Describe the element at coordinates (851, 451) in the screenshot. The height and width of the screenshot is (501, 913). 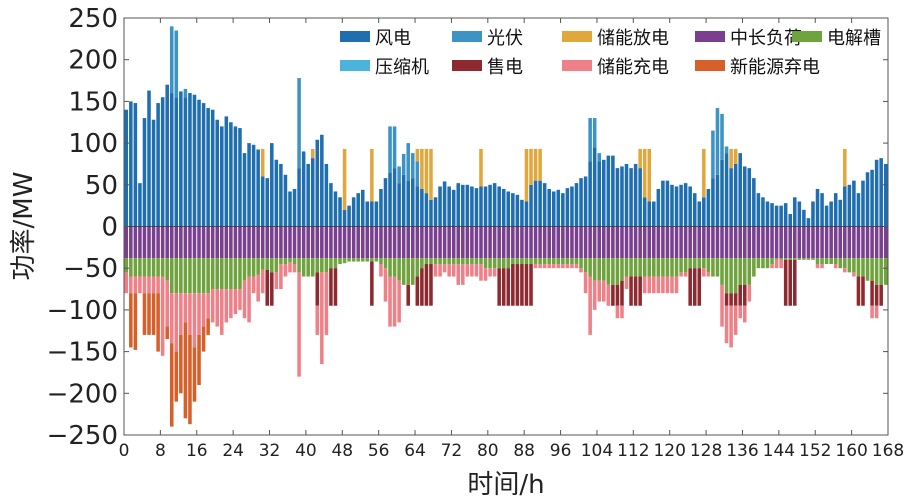
I see `x-tick-label: 160` at that location.